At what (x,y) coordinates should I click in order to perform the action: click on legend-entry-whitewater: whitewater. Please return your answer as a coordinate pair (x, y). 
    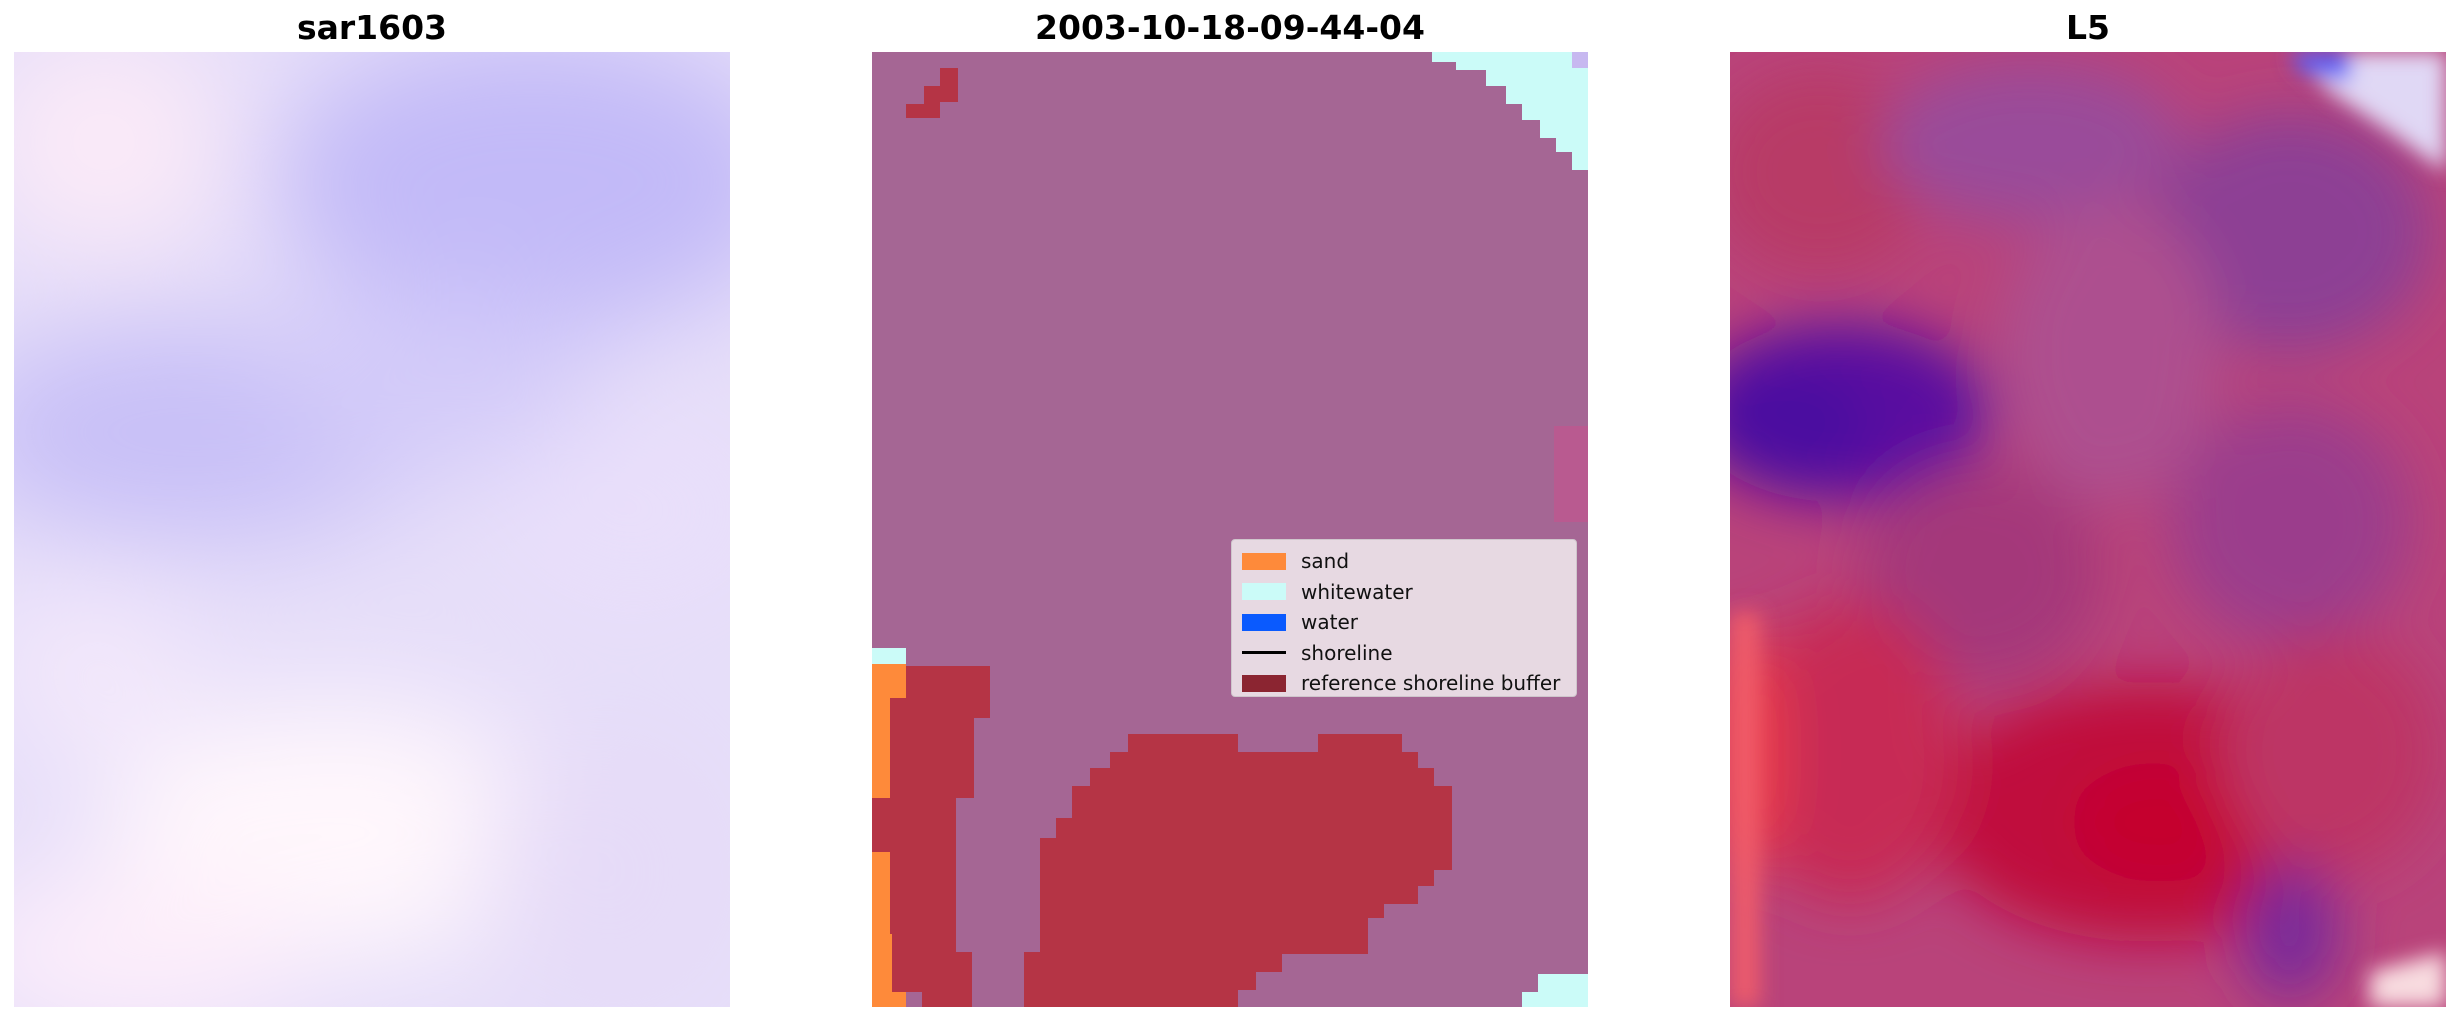
    Looking at the image, I should click on (1404, 592).